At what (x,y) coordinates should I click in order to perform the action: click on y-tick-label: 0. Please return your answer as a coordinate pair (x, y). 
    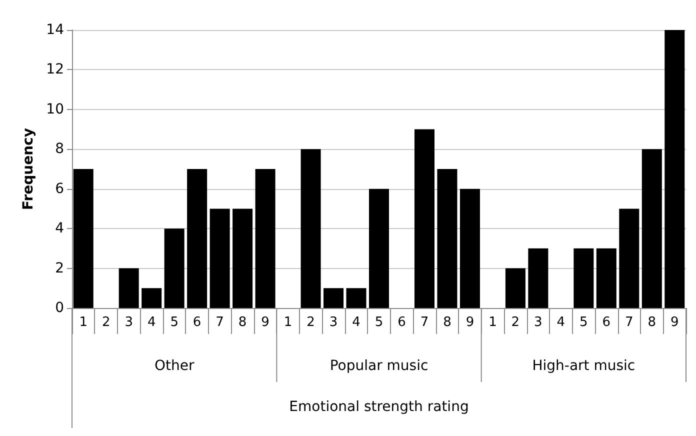
    Looking at the image, I should click on (59, 308).